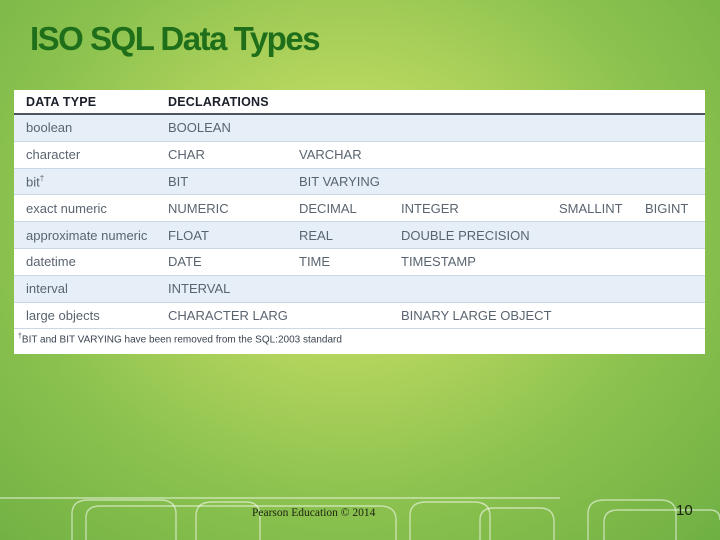 This screenshot has width=720, height=540. Describe the element at coordinates (66, 208) in the screenshot. I see `data-type-label: exact numeric` at that location.